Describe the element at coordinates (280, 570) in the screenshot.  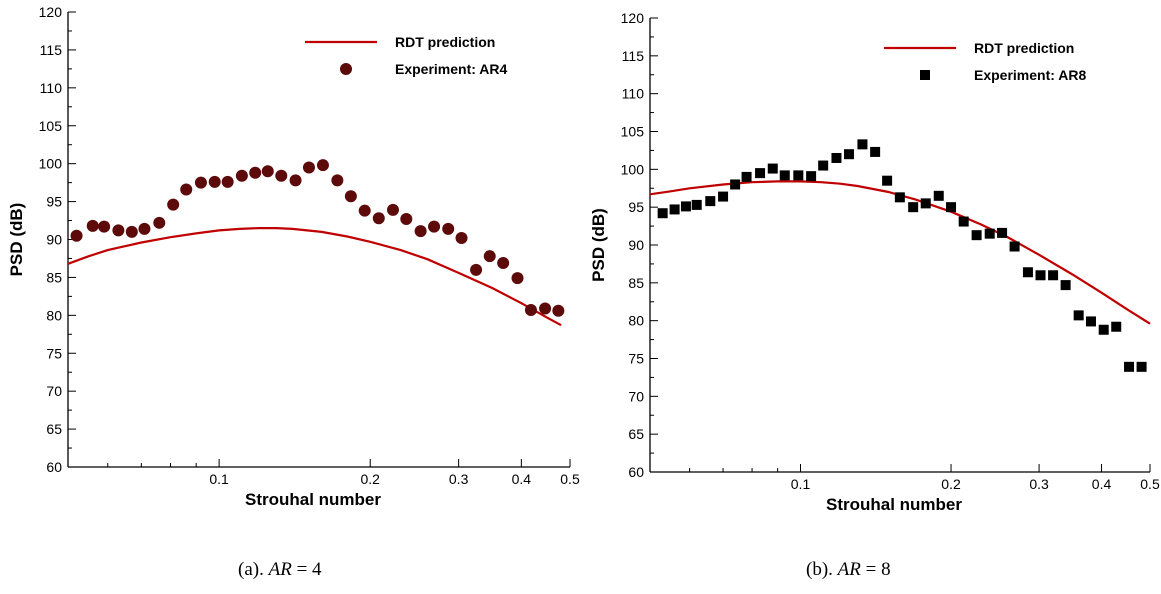
I see `caption-a: (a). AR = 4` at that location.